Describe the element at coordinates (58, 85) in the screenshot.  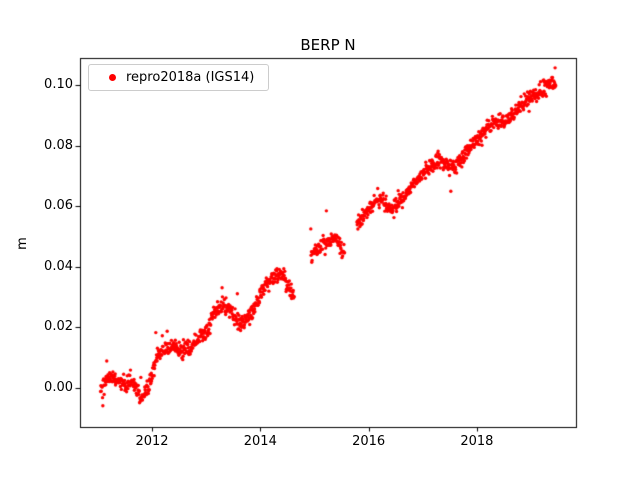
I see `y-tick-label: 0.10` at that location.